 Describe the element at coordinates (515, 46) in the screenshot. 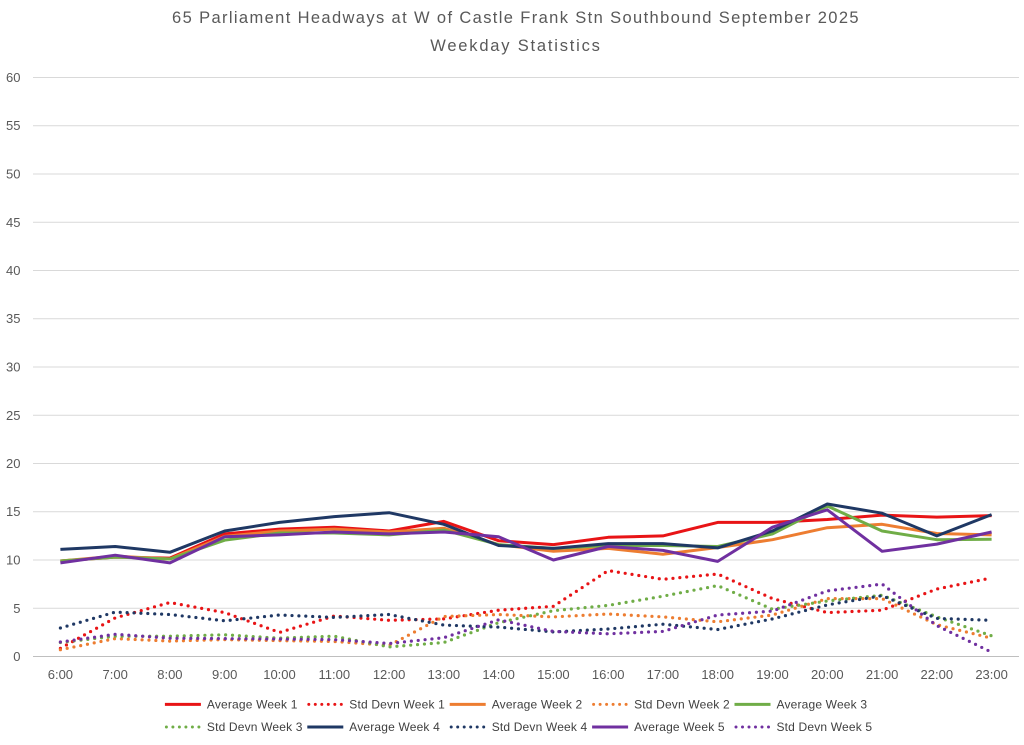

I see `svg-text: Weekday Statistics` at that location.